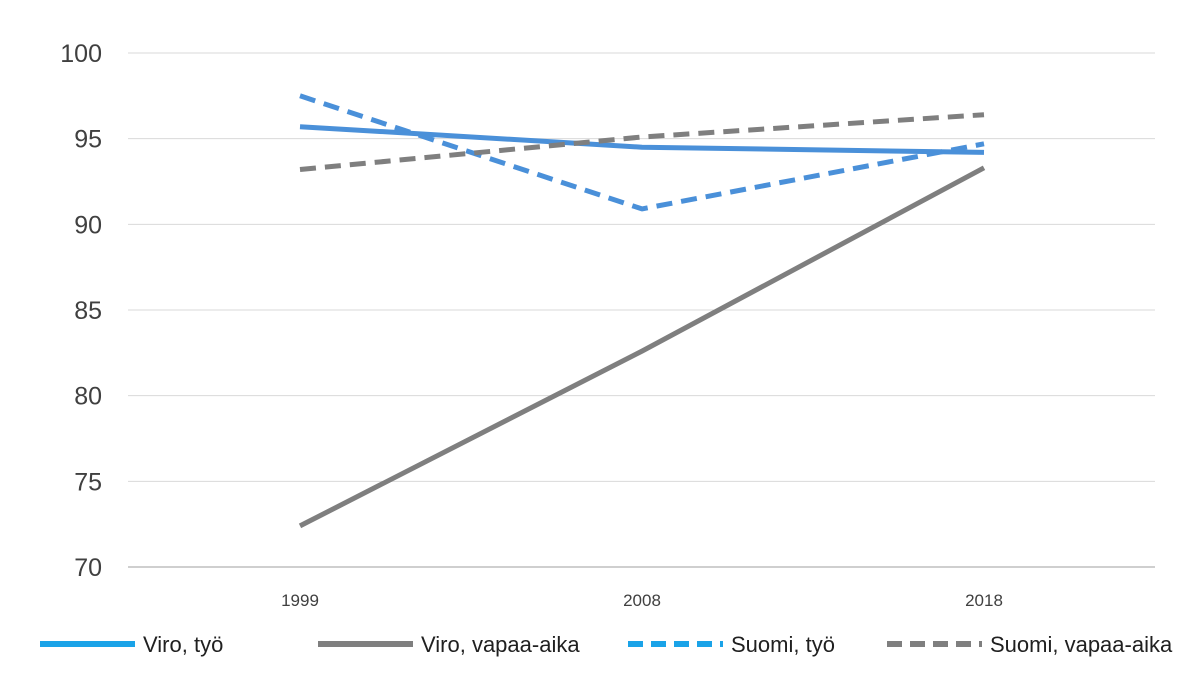  What do you see at coordinates (500, 644) in the screenshot?
I see `legend-label: Viro, vapaa-aika` at bounding box center [500, 644].